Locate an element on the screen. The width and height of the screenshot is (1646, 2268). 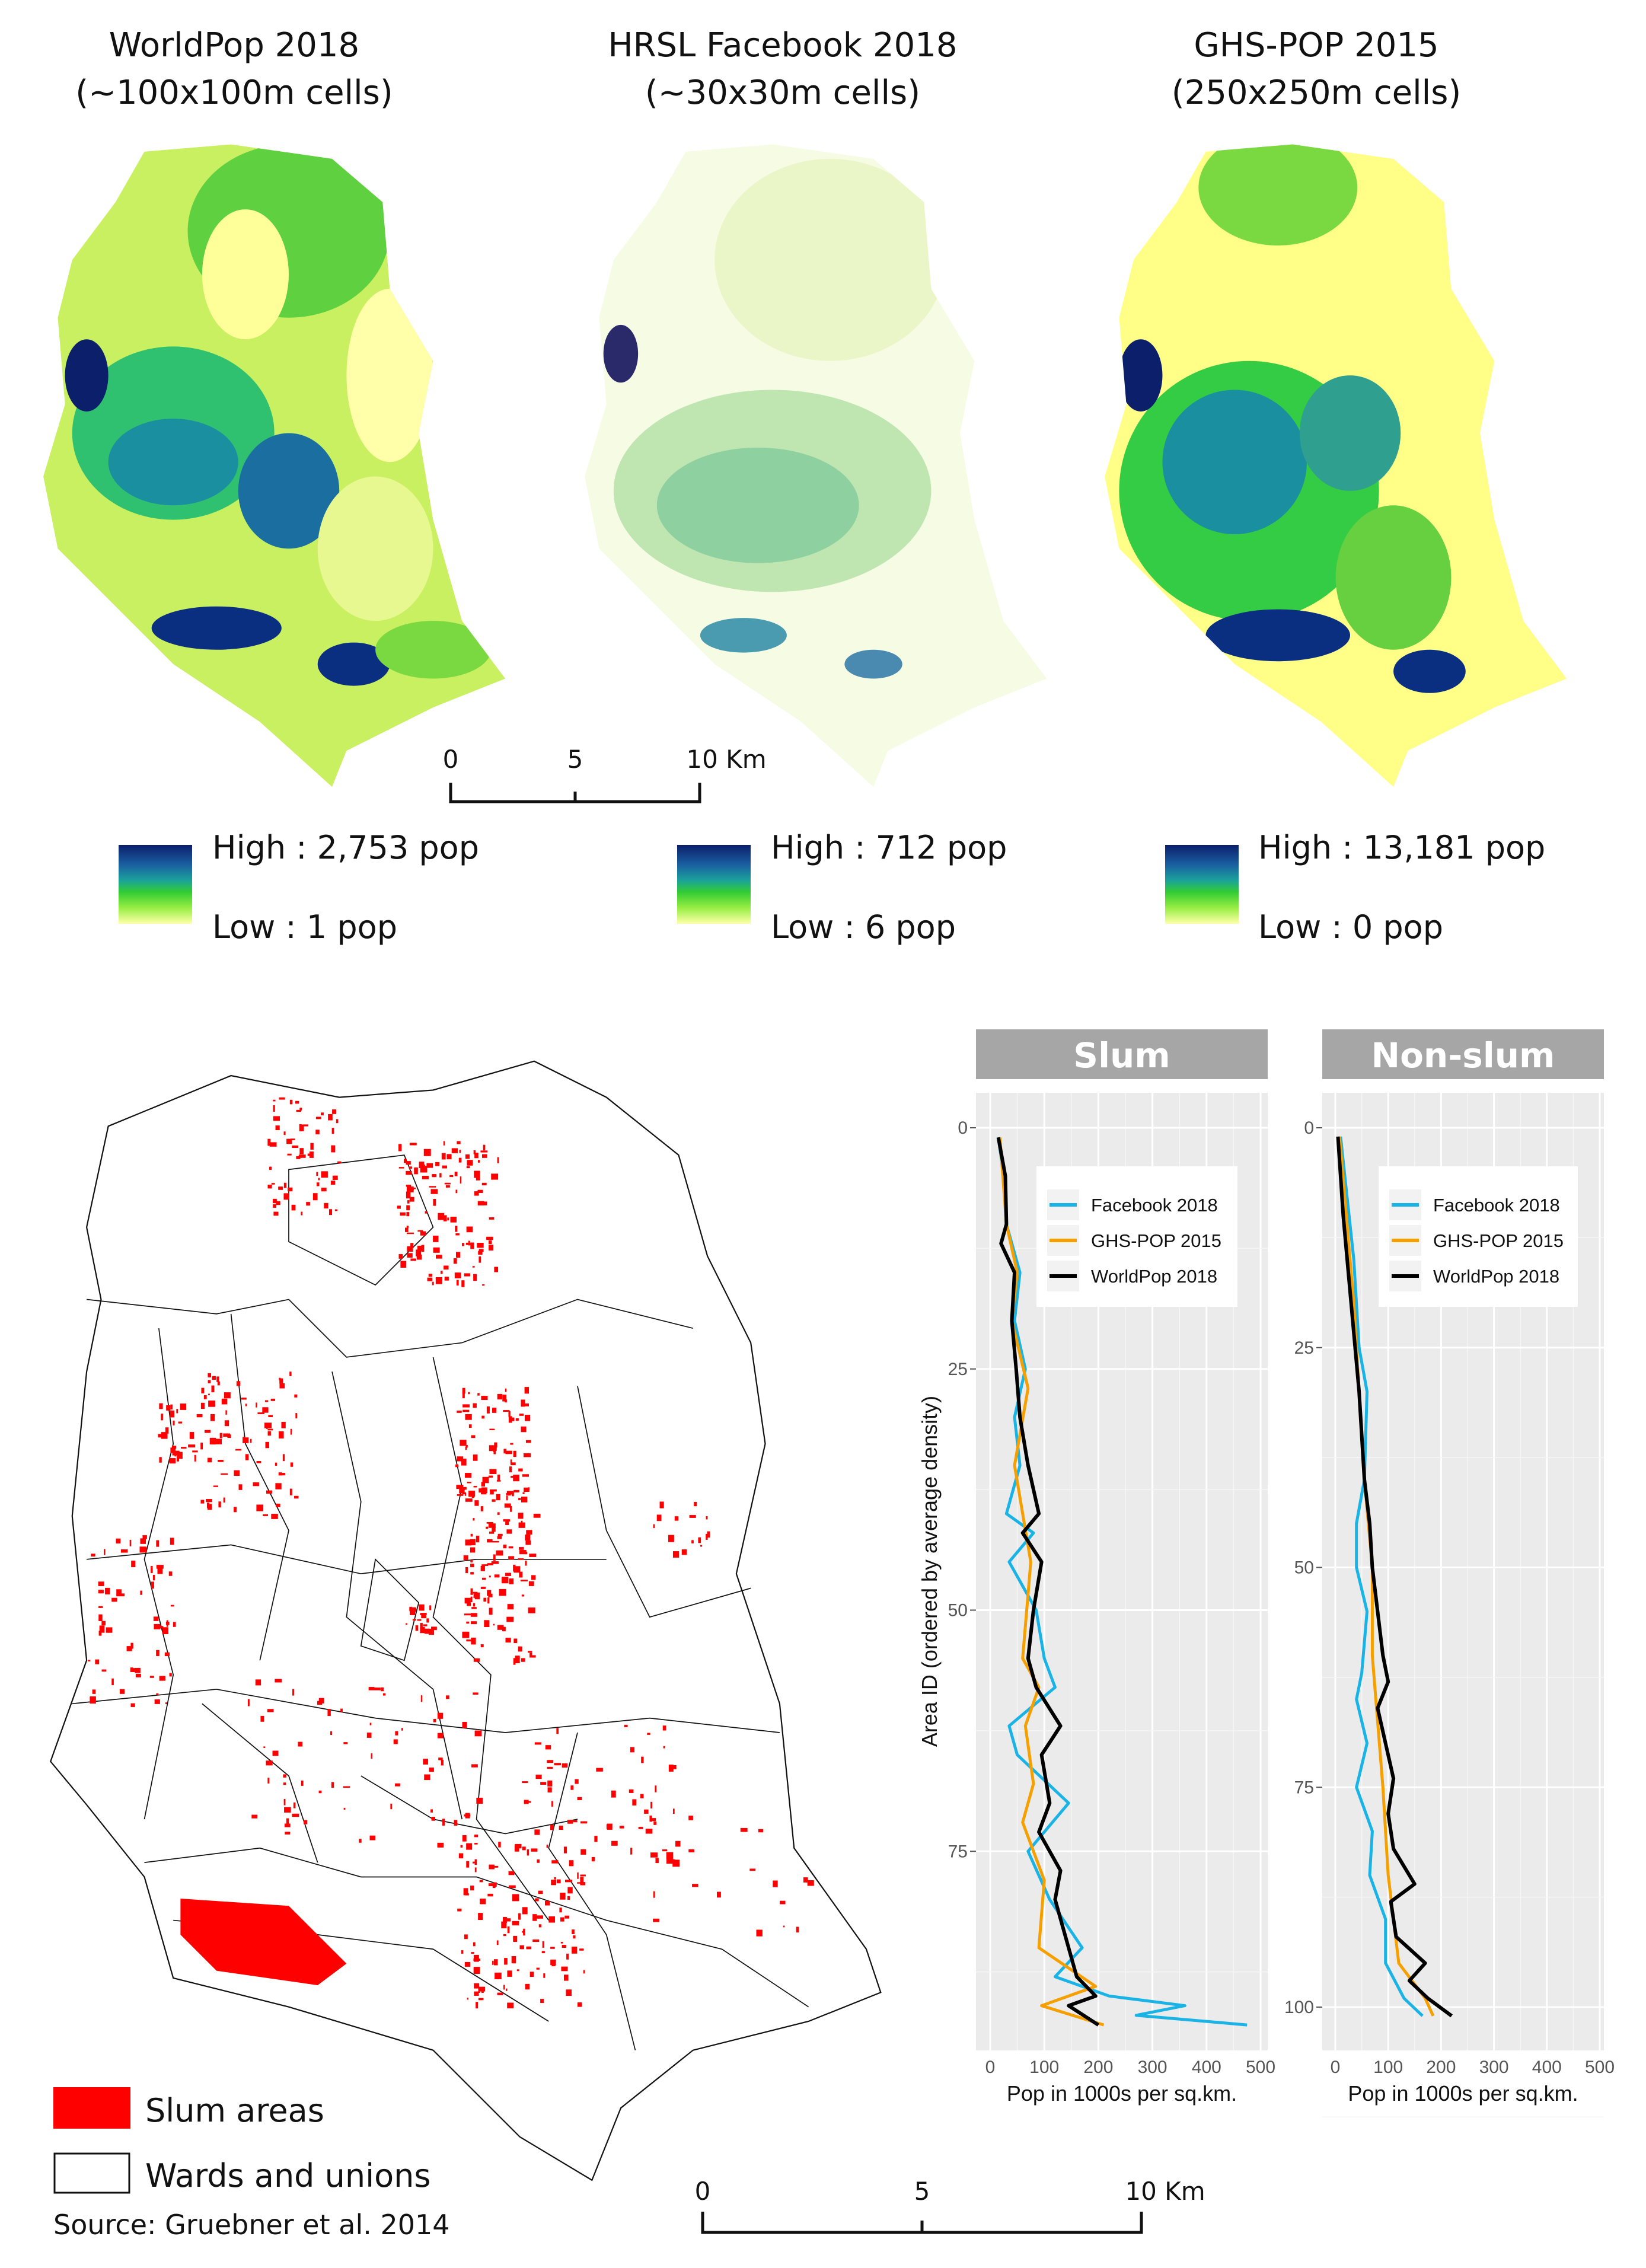
legend-low: Low : 0 pop is located at coordinates (1350, 927).